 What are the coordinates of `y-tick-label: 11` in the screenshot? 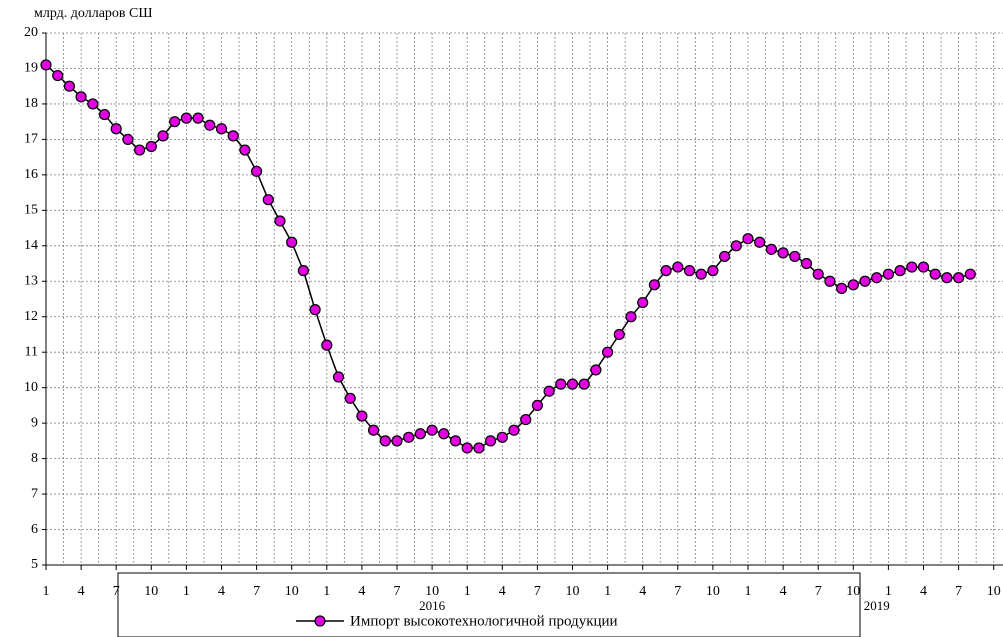 It's located at (31, 351).